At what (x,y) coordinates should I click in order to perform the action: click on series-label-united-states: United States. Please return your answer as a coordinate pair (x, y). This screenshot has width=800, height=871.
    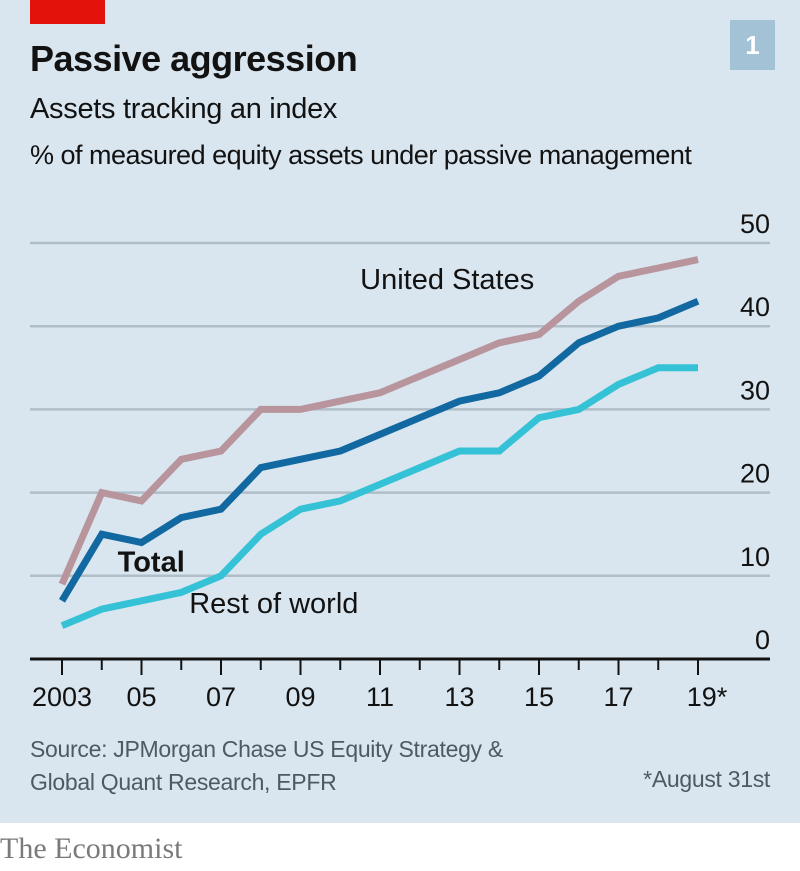
    Looking at the image, I should click on (447, 280).